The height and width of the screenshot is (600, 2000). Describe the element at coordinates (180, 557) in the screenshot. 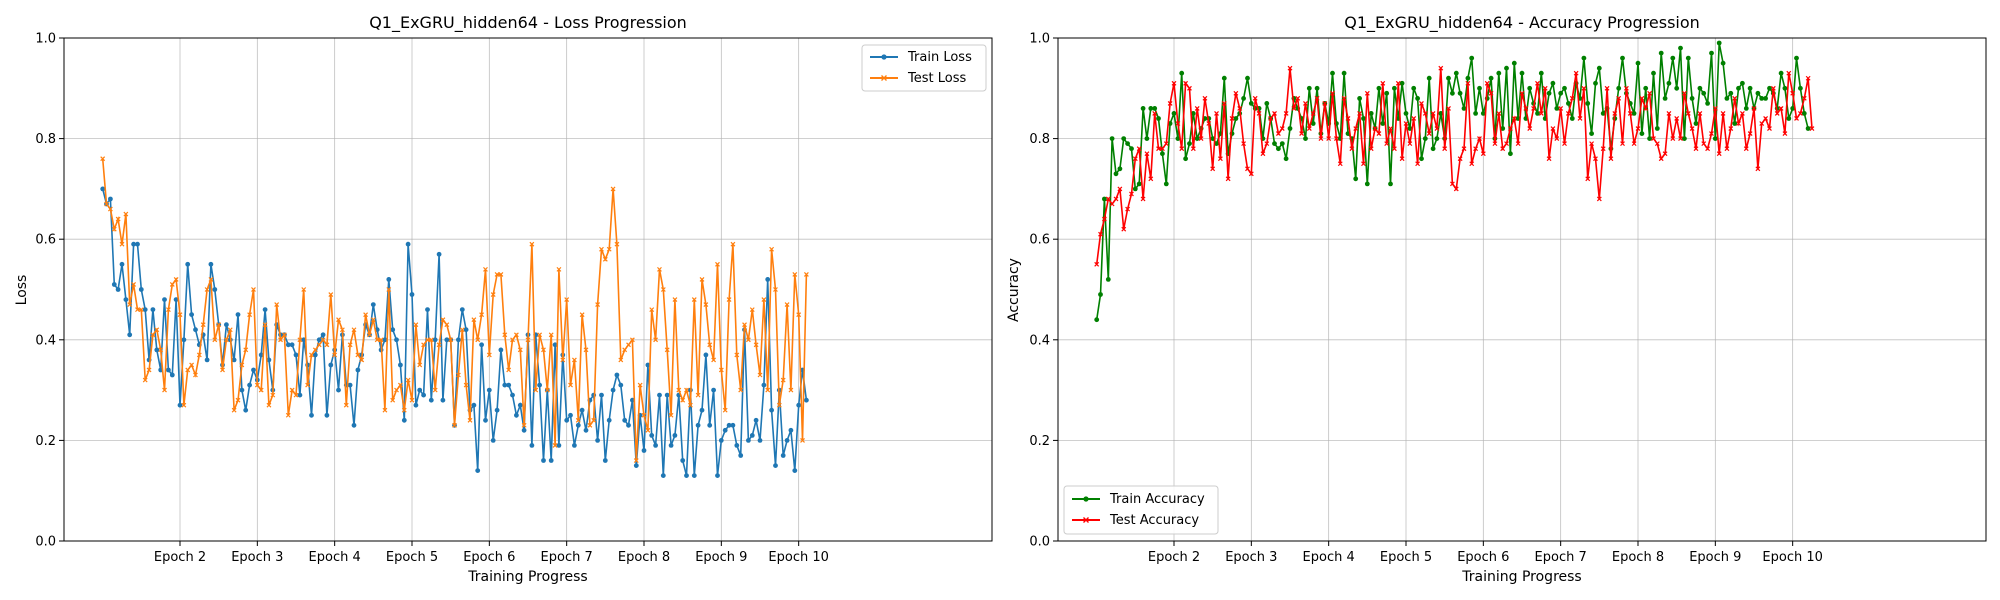

I see `x-tick-label: Epoch 2` at that location.